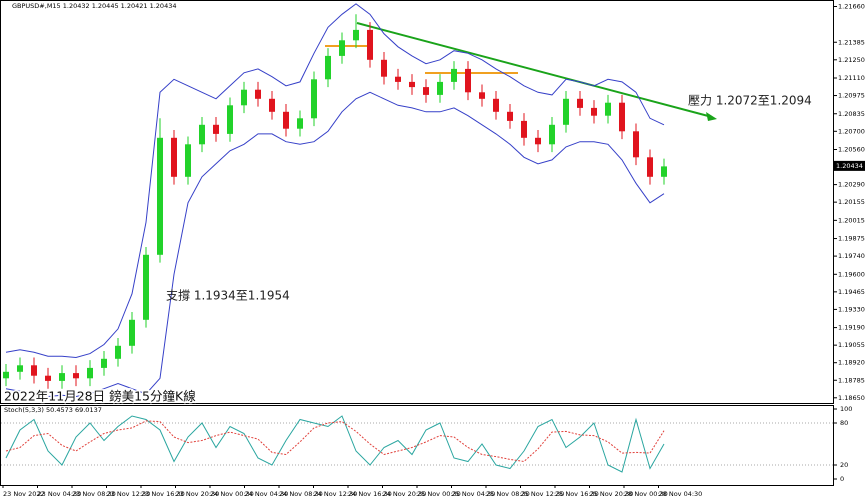 The width and height of the screenshot is (865, 501). Describe the element at coordinates (849, 166) in the screenshot. I see `current-price-label: 1.20434` at that location.